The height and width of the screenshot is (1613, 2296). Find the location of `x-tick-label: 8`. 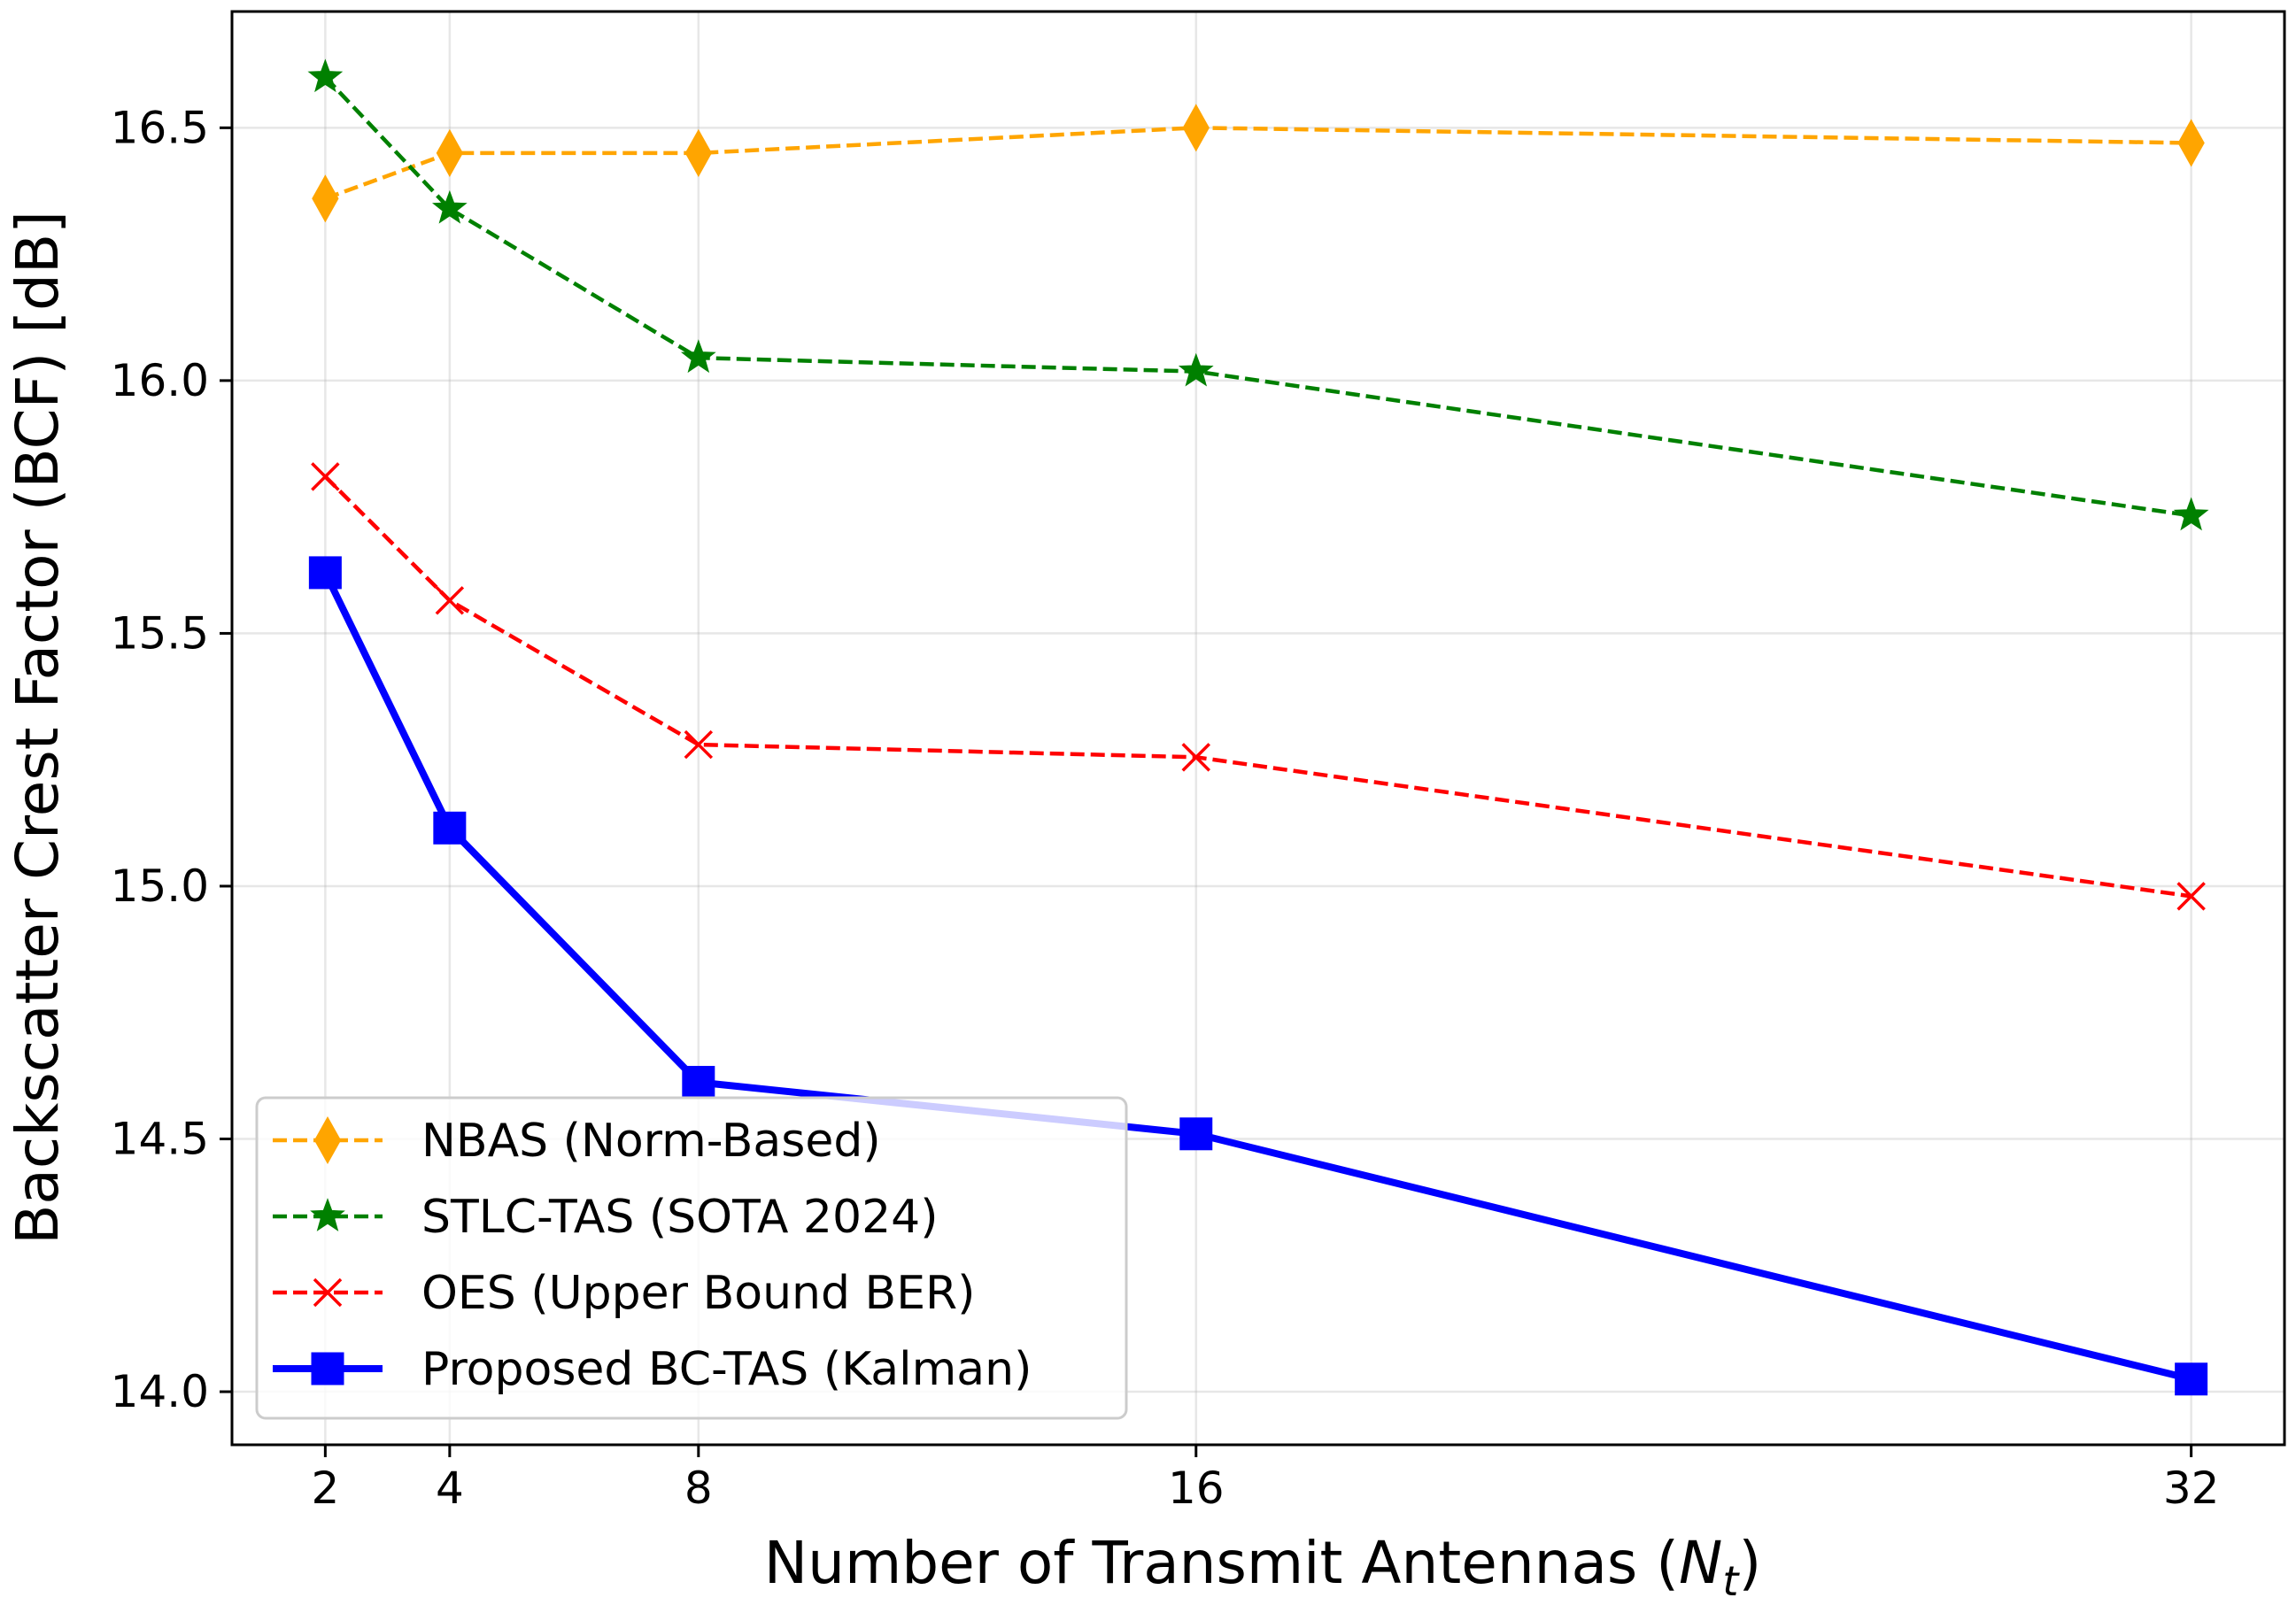

x-tick-label: 8 is located at coordinates (698, 1488).